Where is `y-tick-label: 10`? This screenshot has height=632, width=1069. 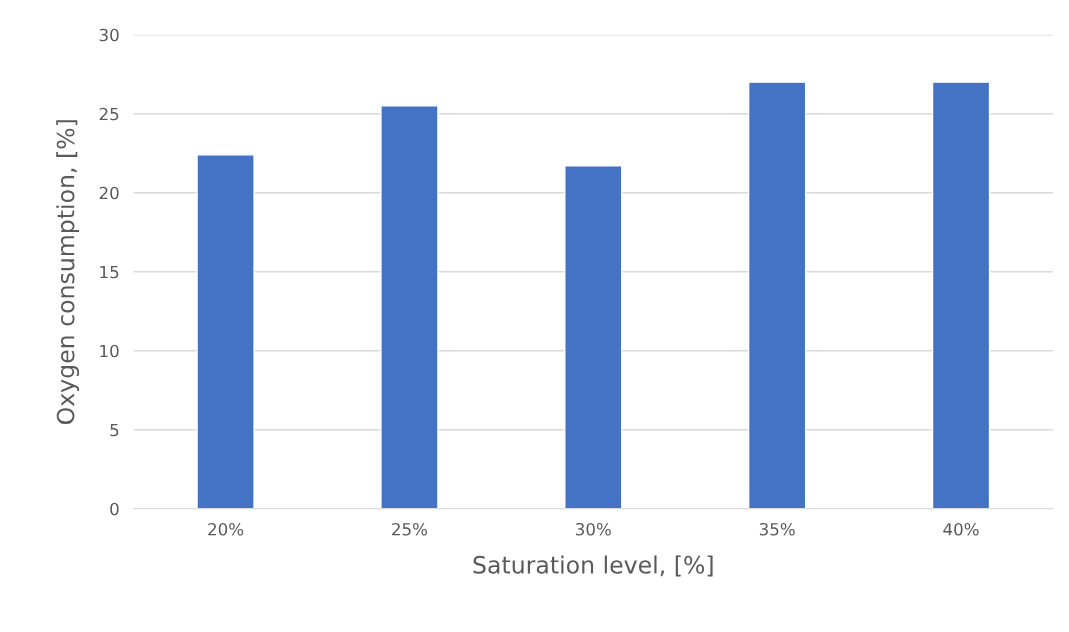 y-tick-label: 10 is located at coordinates (109, 351).